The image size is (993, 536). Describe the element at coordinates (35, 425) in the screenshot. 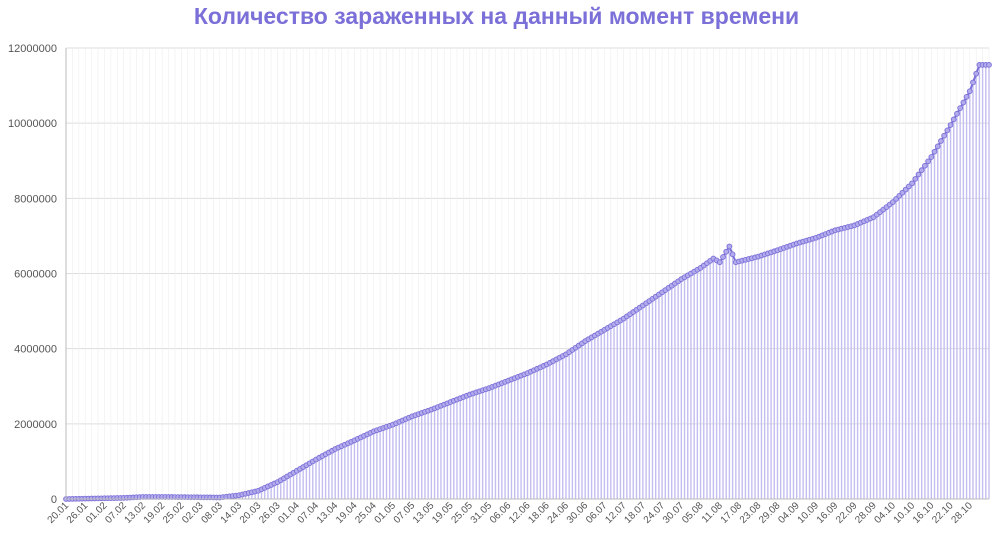

I see `y-tick-label: 2000000` at that location.